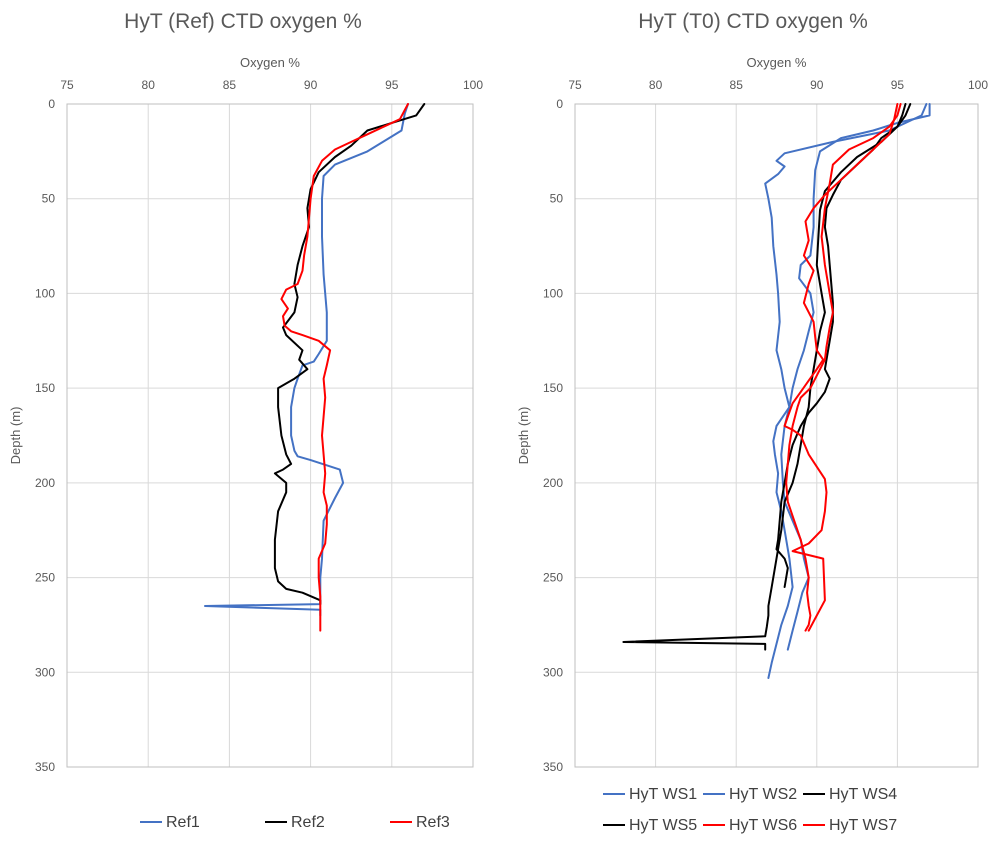  I want to click on legend-label: Ref3, so click(433, 822).